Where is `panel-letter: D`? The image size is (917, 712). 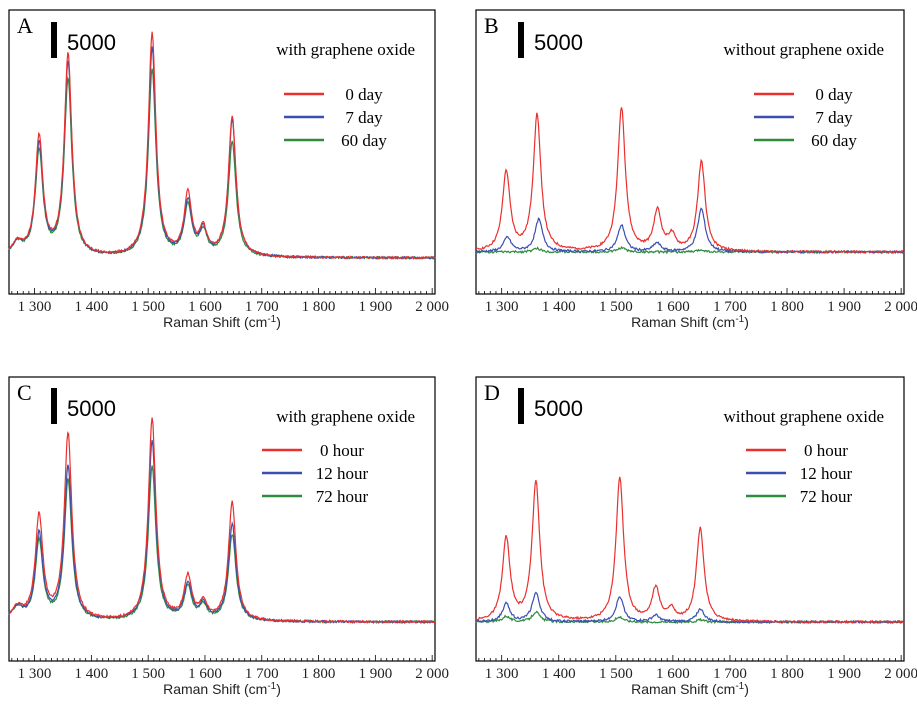
panel-letter: D is located at coordinates (492, 392).